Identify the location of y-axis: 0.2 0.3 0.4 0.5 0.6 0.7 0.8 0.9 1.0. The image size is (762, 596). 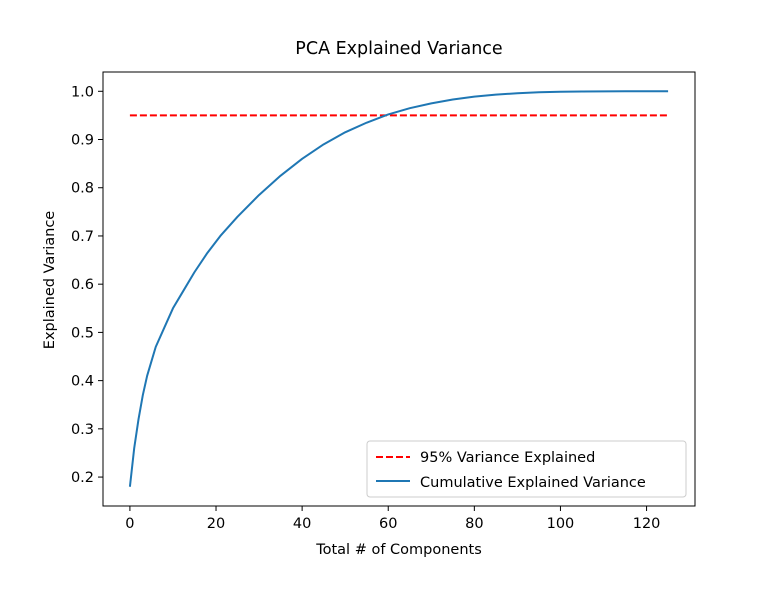
(87, 285).